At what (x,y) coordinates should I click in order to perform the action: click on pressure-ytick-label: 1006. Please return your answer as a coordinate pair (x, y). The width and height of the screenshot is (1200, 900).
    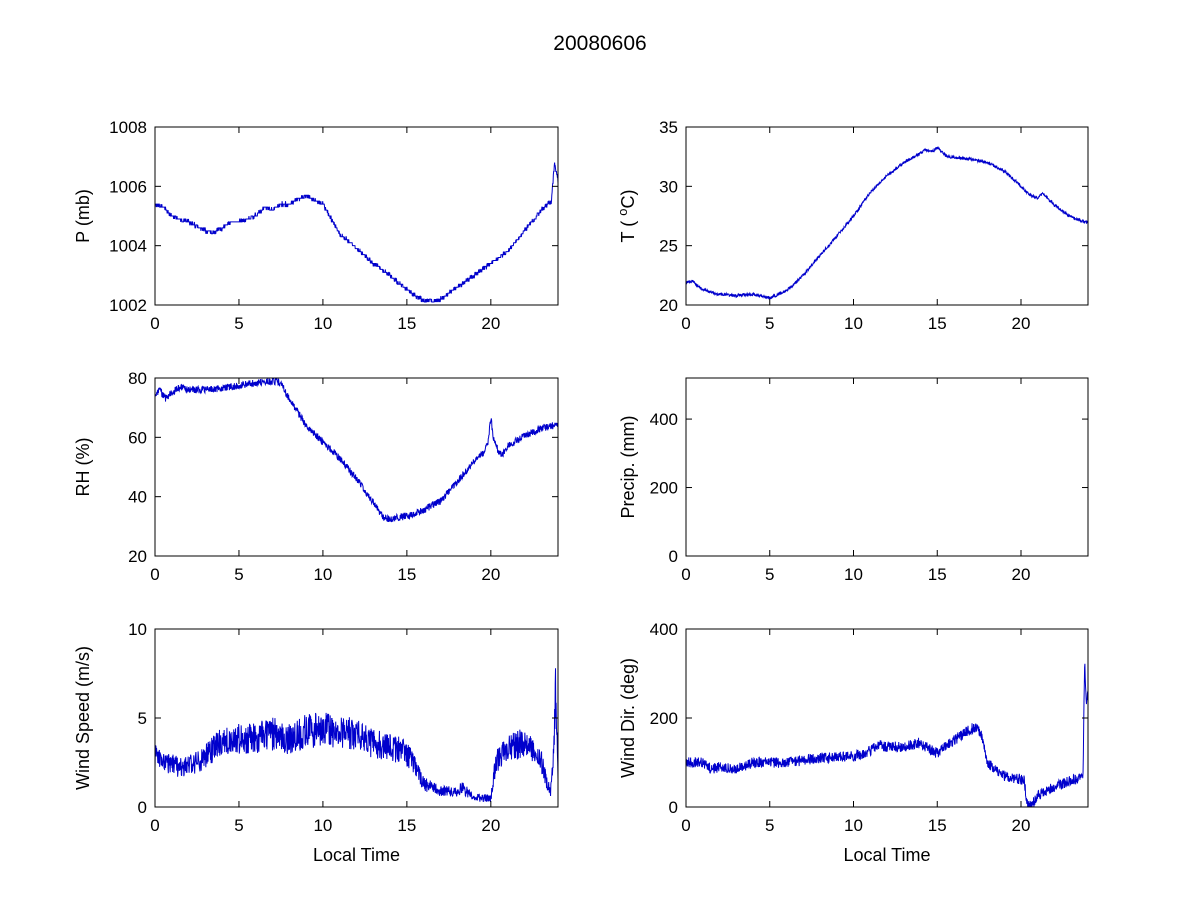
    Looking at the image, I should click on (128, 186).